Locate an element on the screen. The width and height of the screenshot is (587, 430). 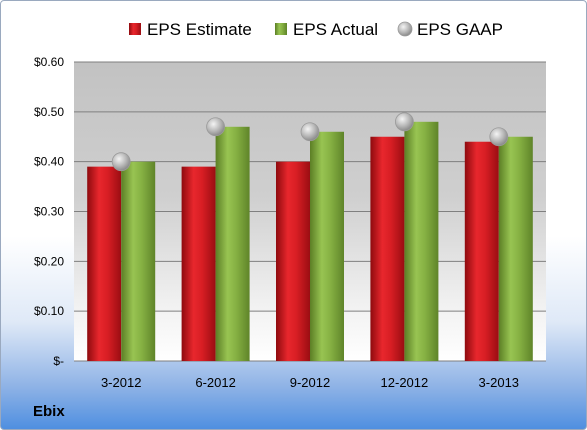
y-tick-label: $0.40 is located at coordinates (49, 162).